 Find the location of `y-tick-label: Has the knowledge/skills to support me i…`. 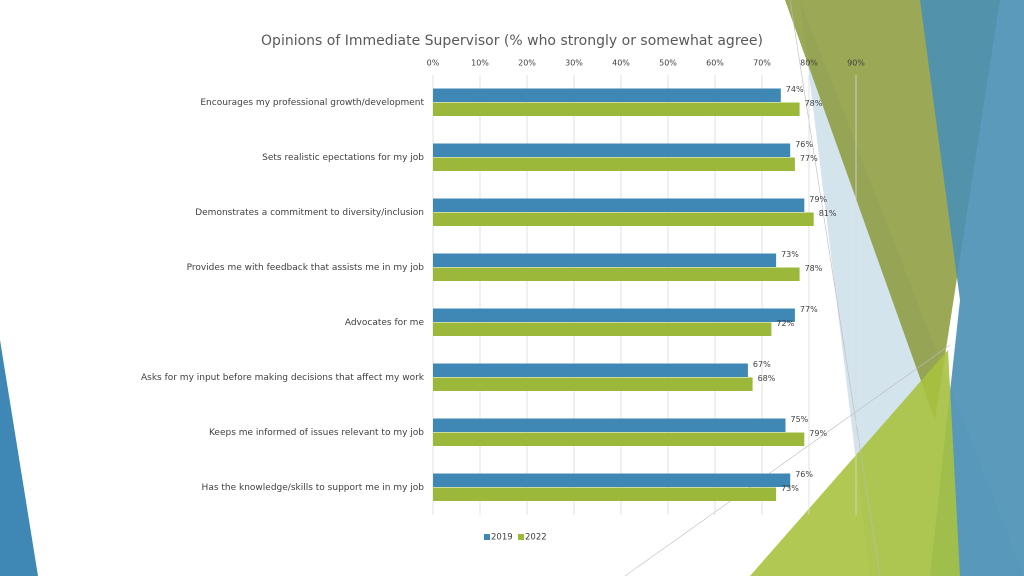

y-tick-label: Has the knowledge/skills to support me i… is located at coordinates (313, 488).